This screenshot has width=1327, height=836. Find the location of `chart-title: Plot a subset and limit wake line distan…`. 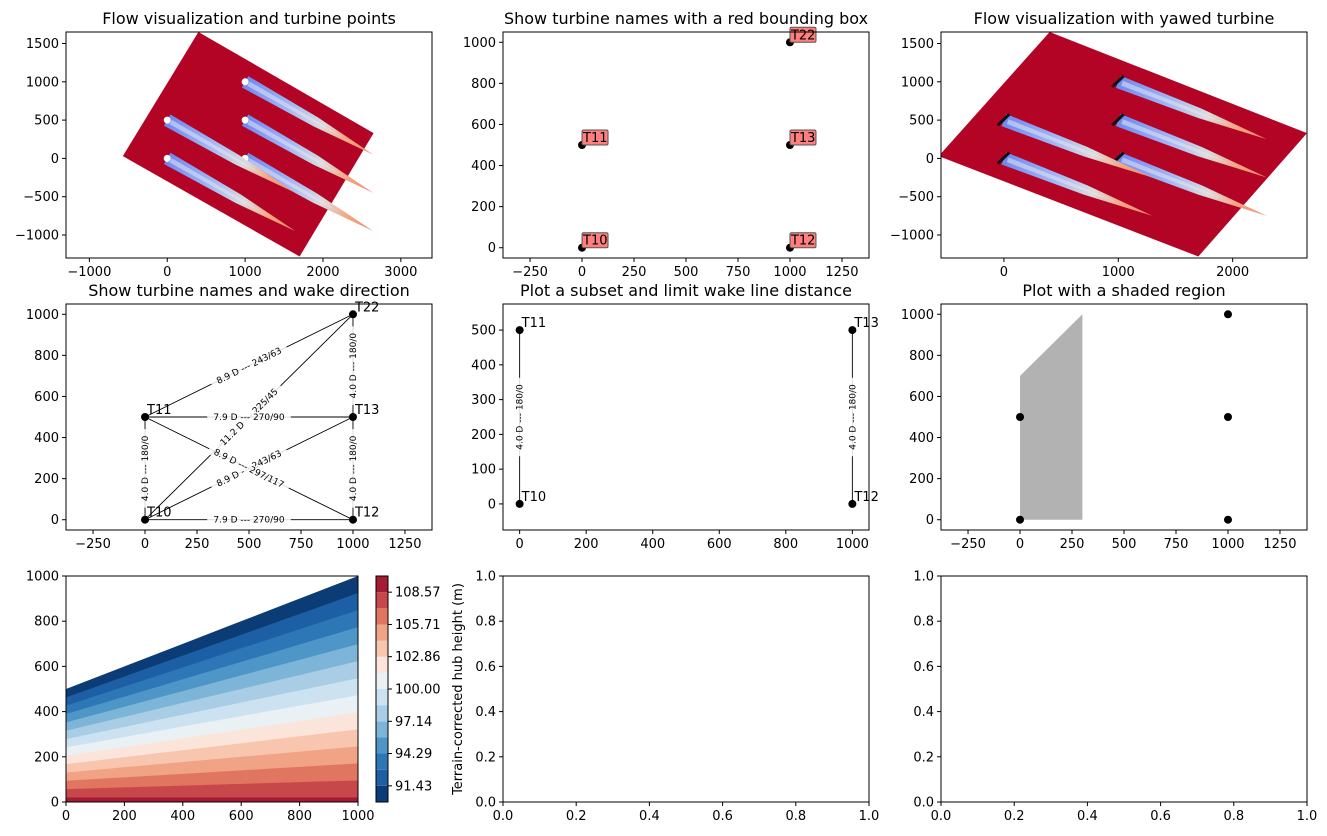

chart-title: Plot a subset and limit wake line distan… is located at coordinates (686, 290).